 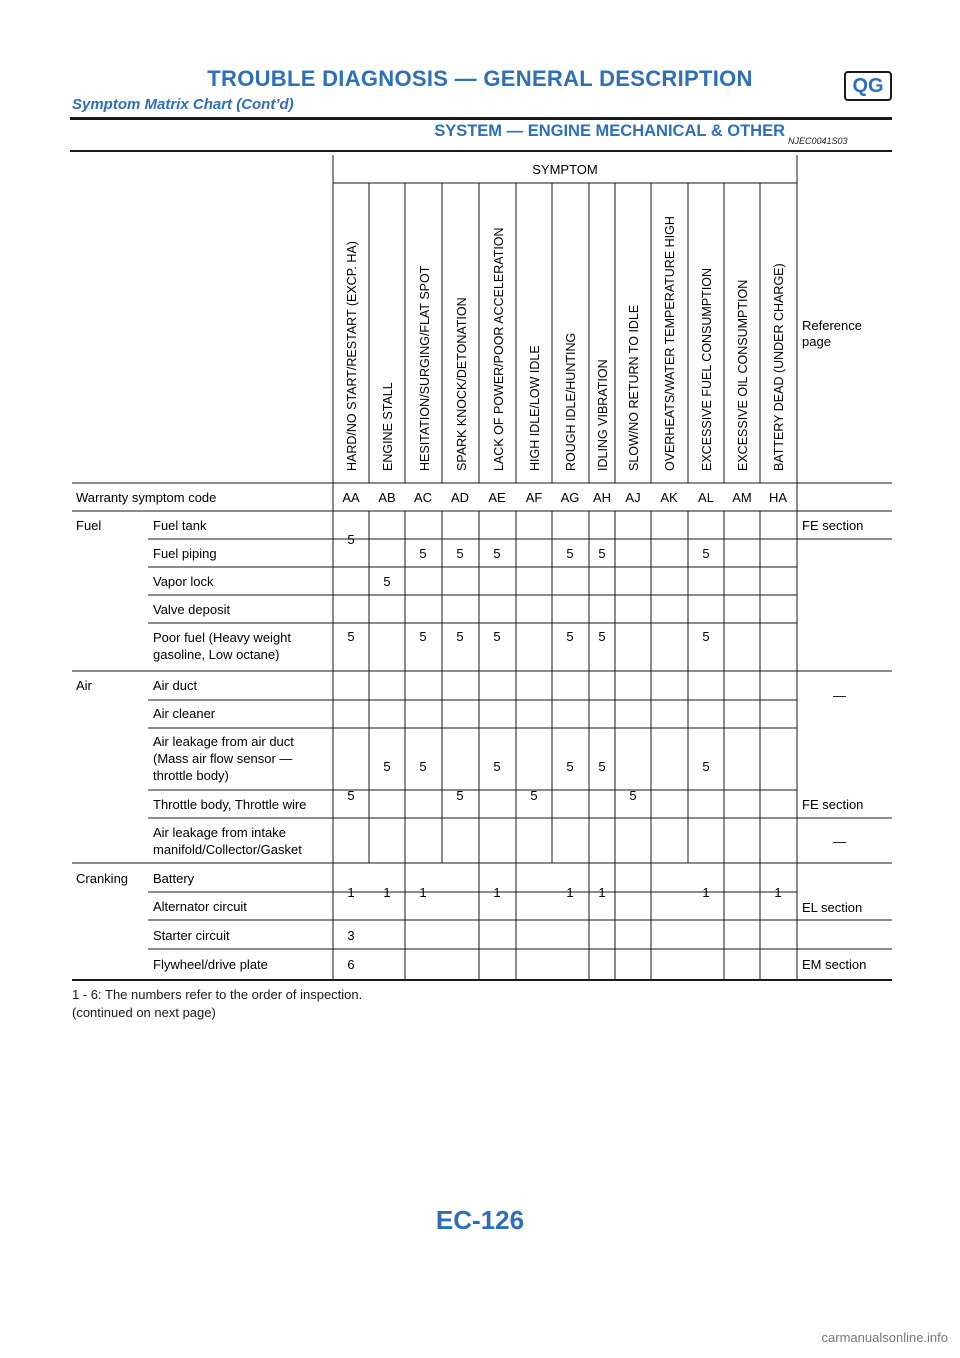 I want to click on header-rule, so click(x=481, y=118).